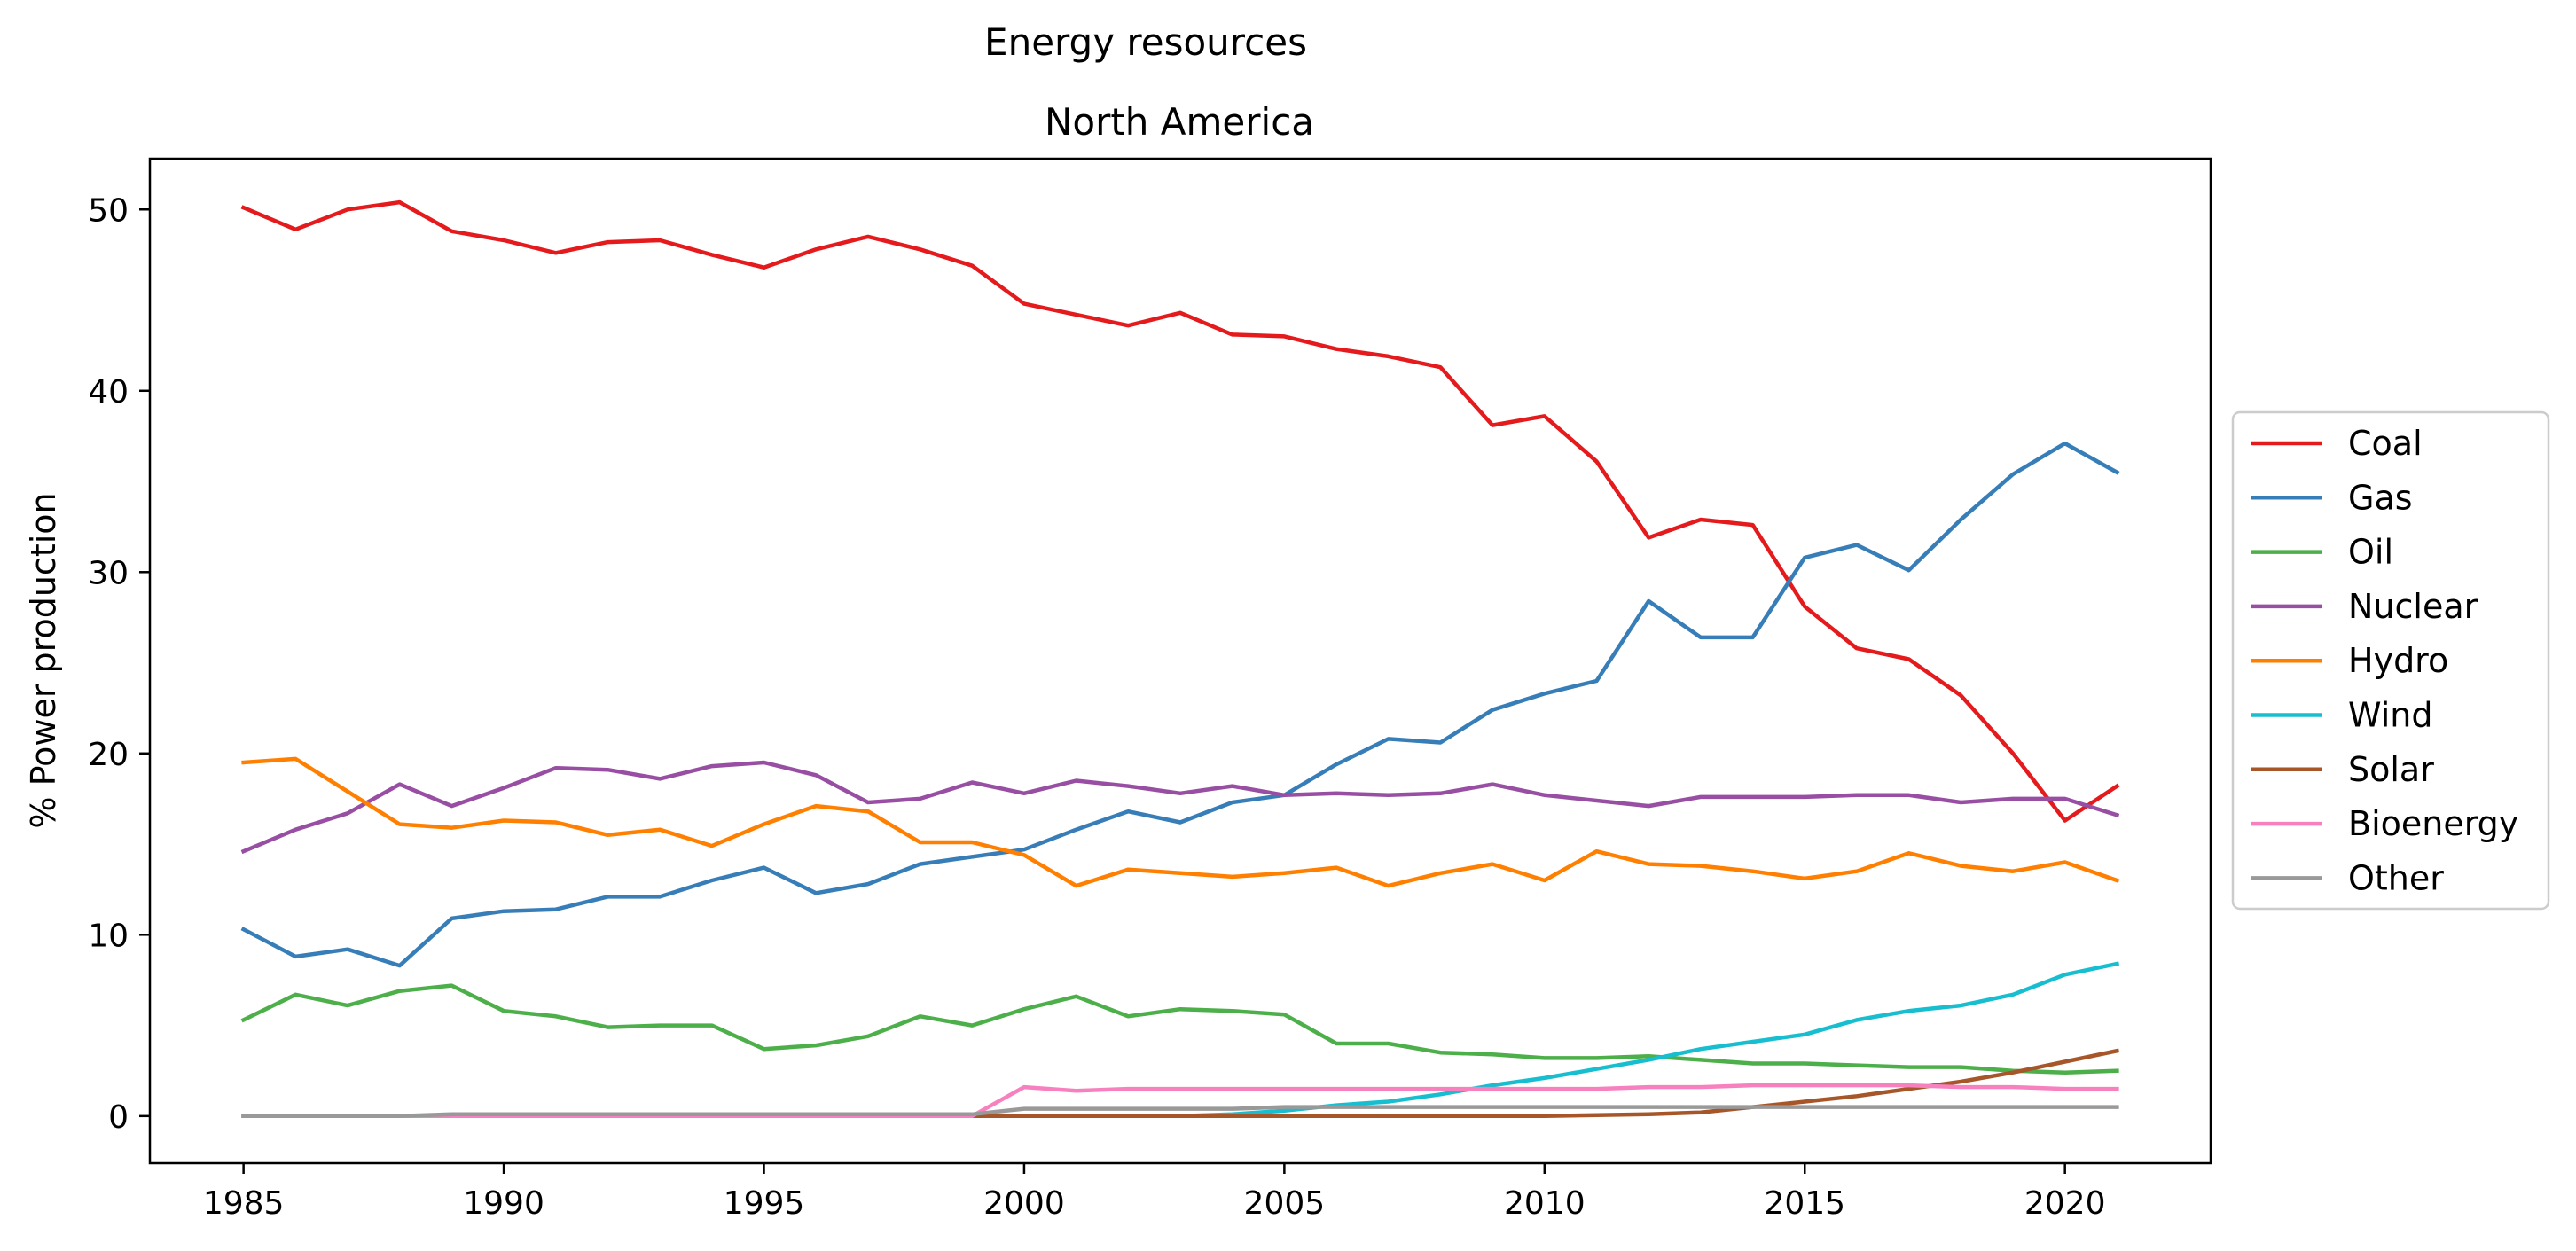  Describe the element at coordinates (1145, 42) in the screenshot. I see `chart-suptitle: Energy resources` at that location.